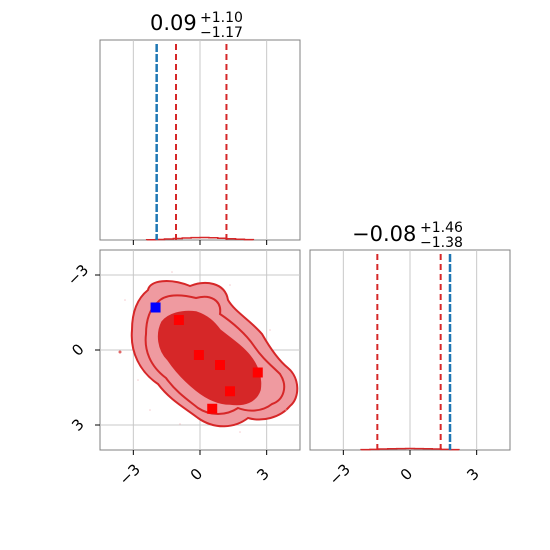 This screenshot has height=550, width=550. What do you see at coordinates (414, 352) in the screenshot?
I see `panel-marginal-y-lines` at bounding box center [414, 352].